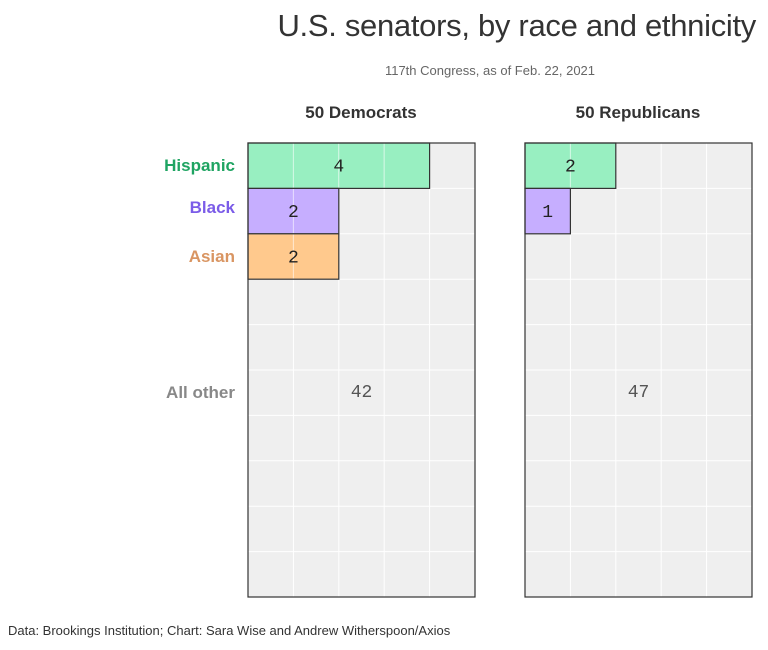 Image resolution: width=768 pixels, height=650 pixels. I want to click on value-label-all-other-democrats: 42, so click(362, 393).